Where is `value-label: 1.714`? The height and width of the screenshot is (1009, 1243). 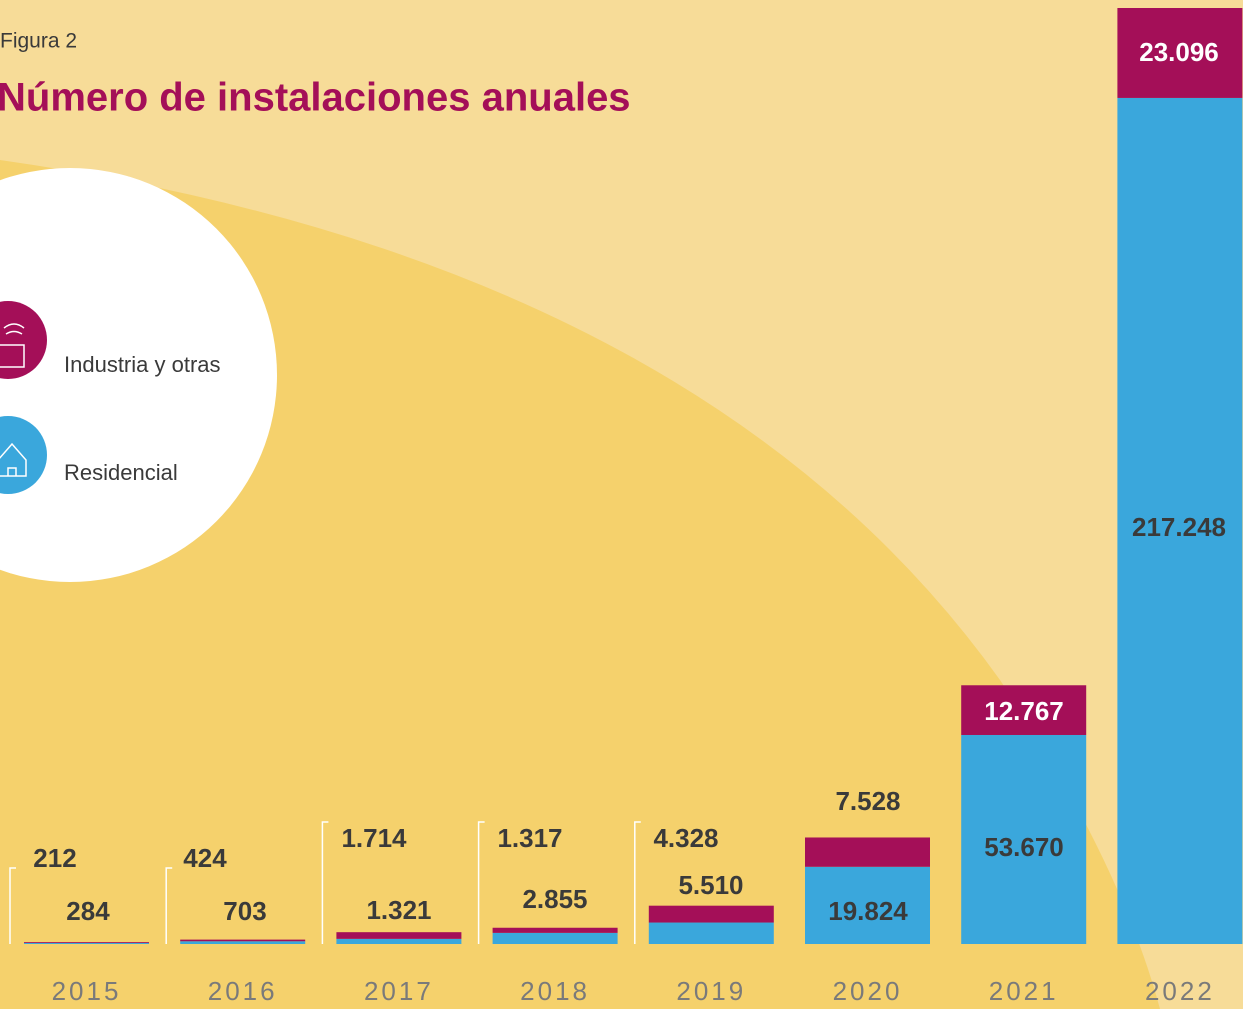
value-label: 1.714 is located at coordinates (374, 838).